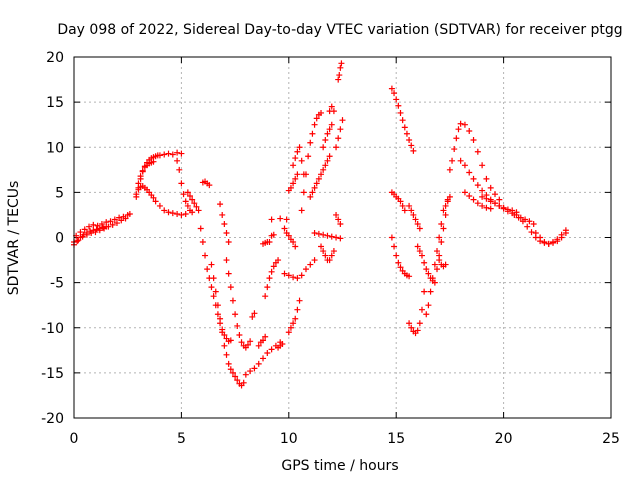 The image size is (640, 480). What do you see at coordinates (14, 238) in the screenshot?
I see `y-axis-label: SDTVAR / TECUs` at bounding box center [14, 238].